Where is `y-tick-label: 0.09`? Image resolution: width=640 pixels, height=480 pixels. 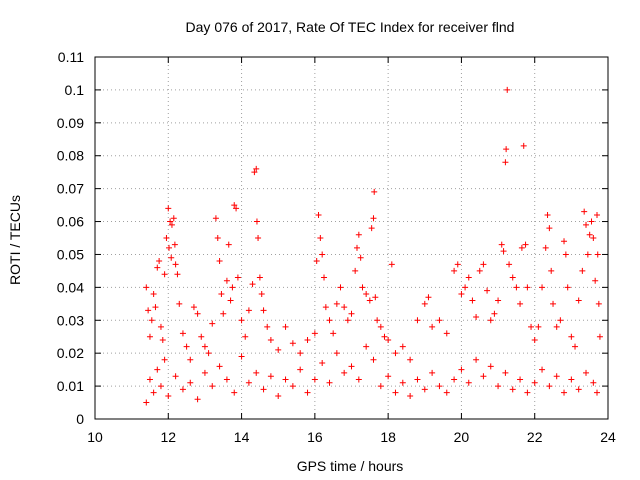
y-tick-label: 0.09 is located at coordinates (70, 123).